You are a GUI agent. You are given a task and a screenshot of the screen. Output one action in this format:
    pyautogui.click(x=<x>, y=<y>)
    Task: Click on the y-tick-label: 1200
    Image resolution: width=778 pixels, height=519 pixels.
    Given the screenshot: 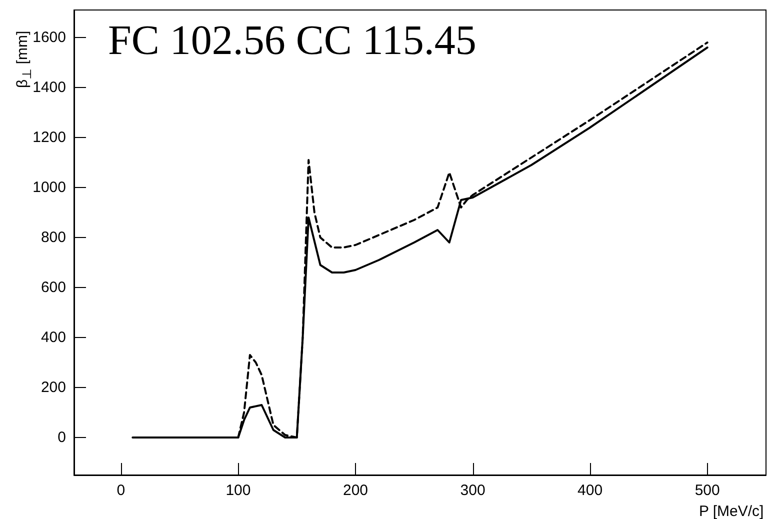 What is the action you would take?
    pyautogui.click(x=49, y=137)
    